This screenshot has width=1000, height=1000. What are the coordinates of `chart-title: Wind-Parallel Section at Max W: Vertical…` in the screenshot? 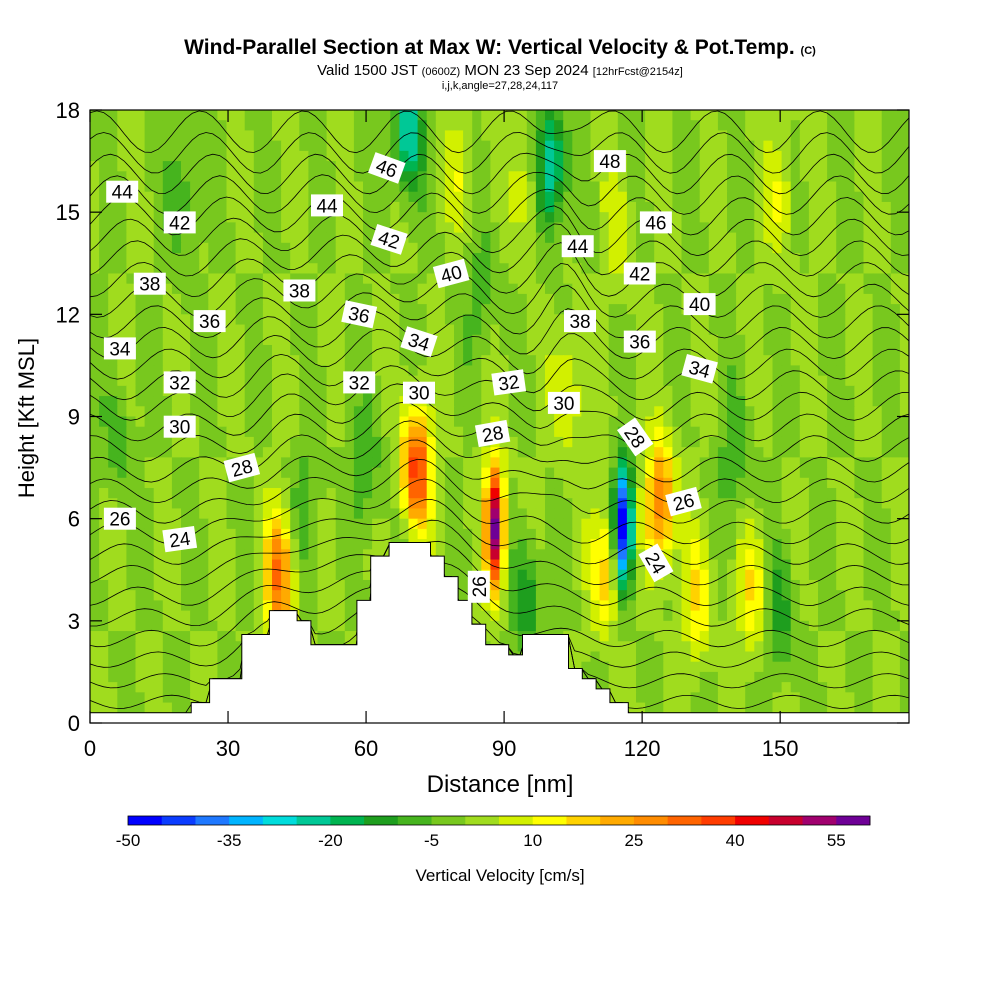 It's located at (500, 49).